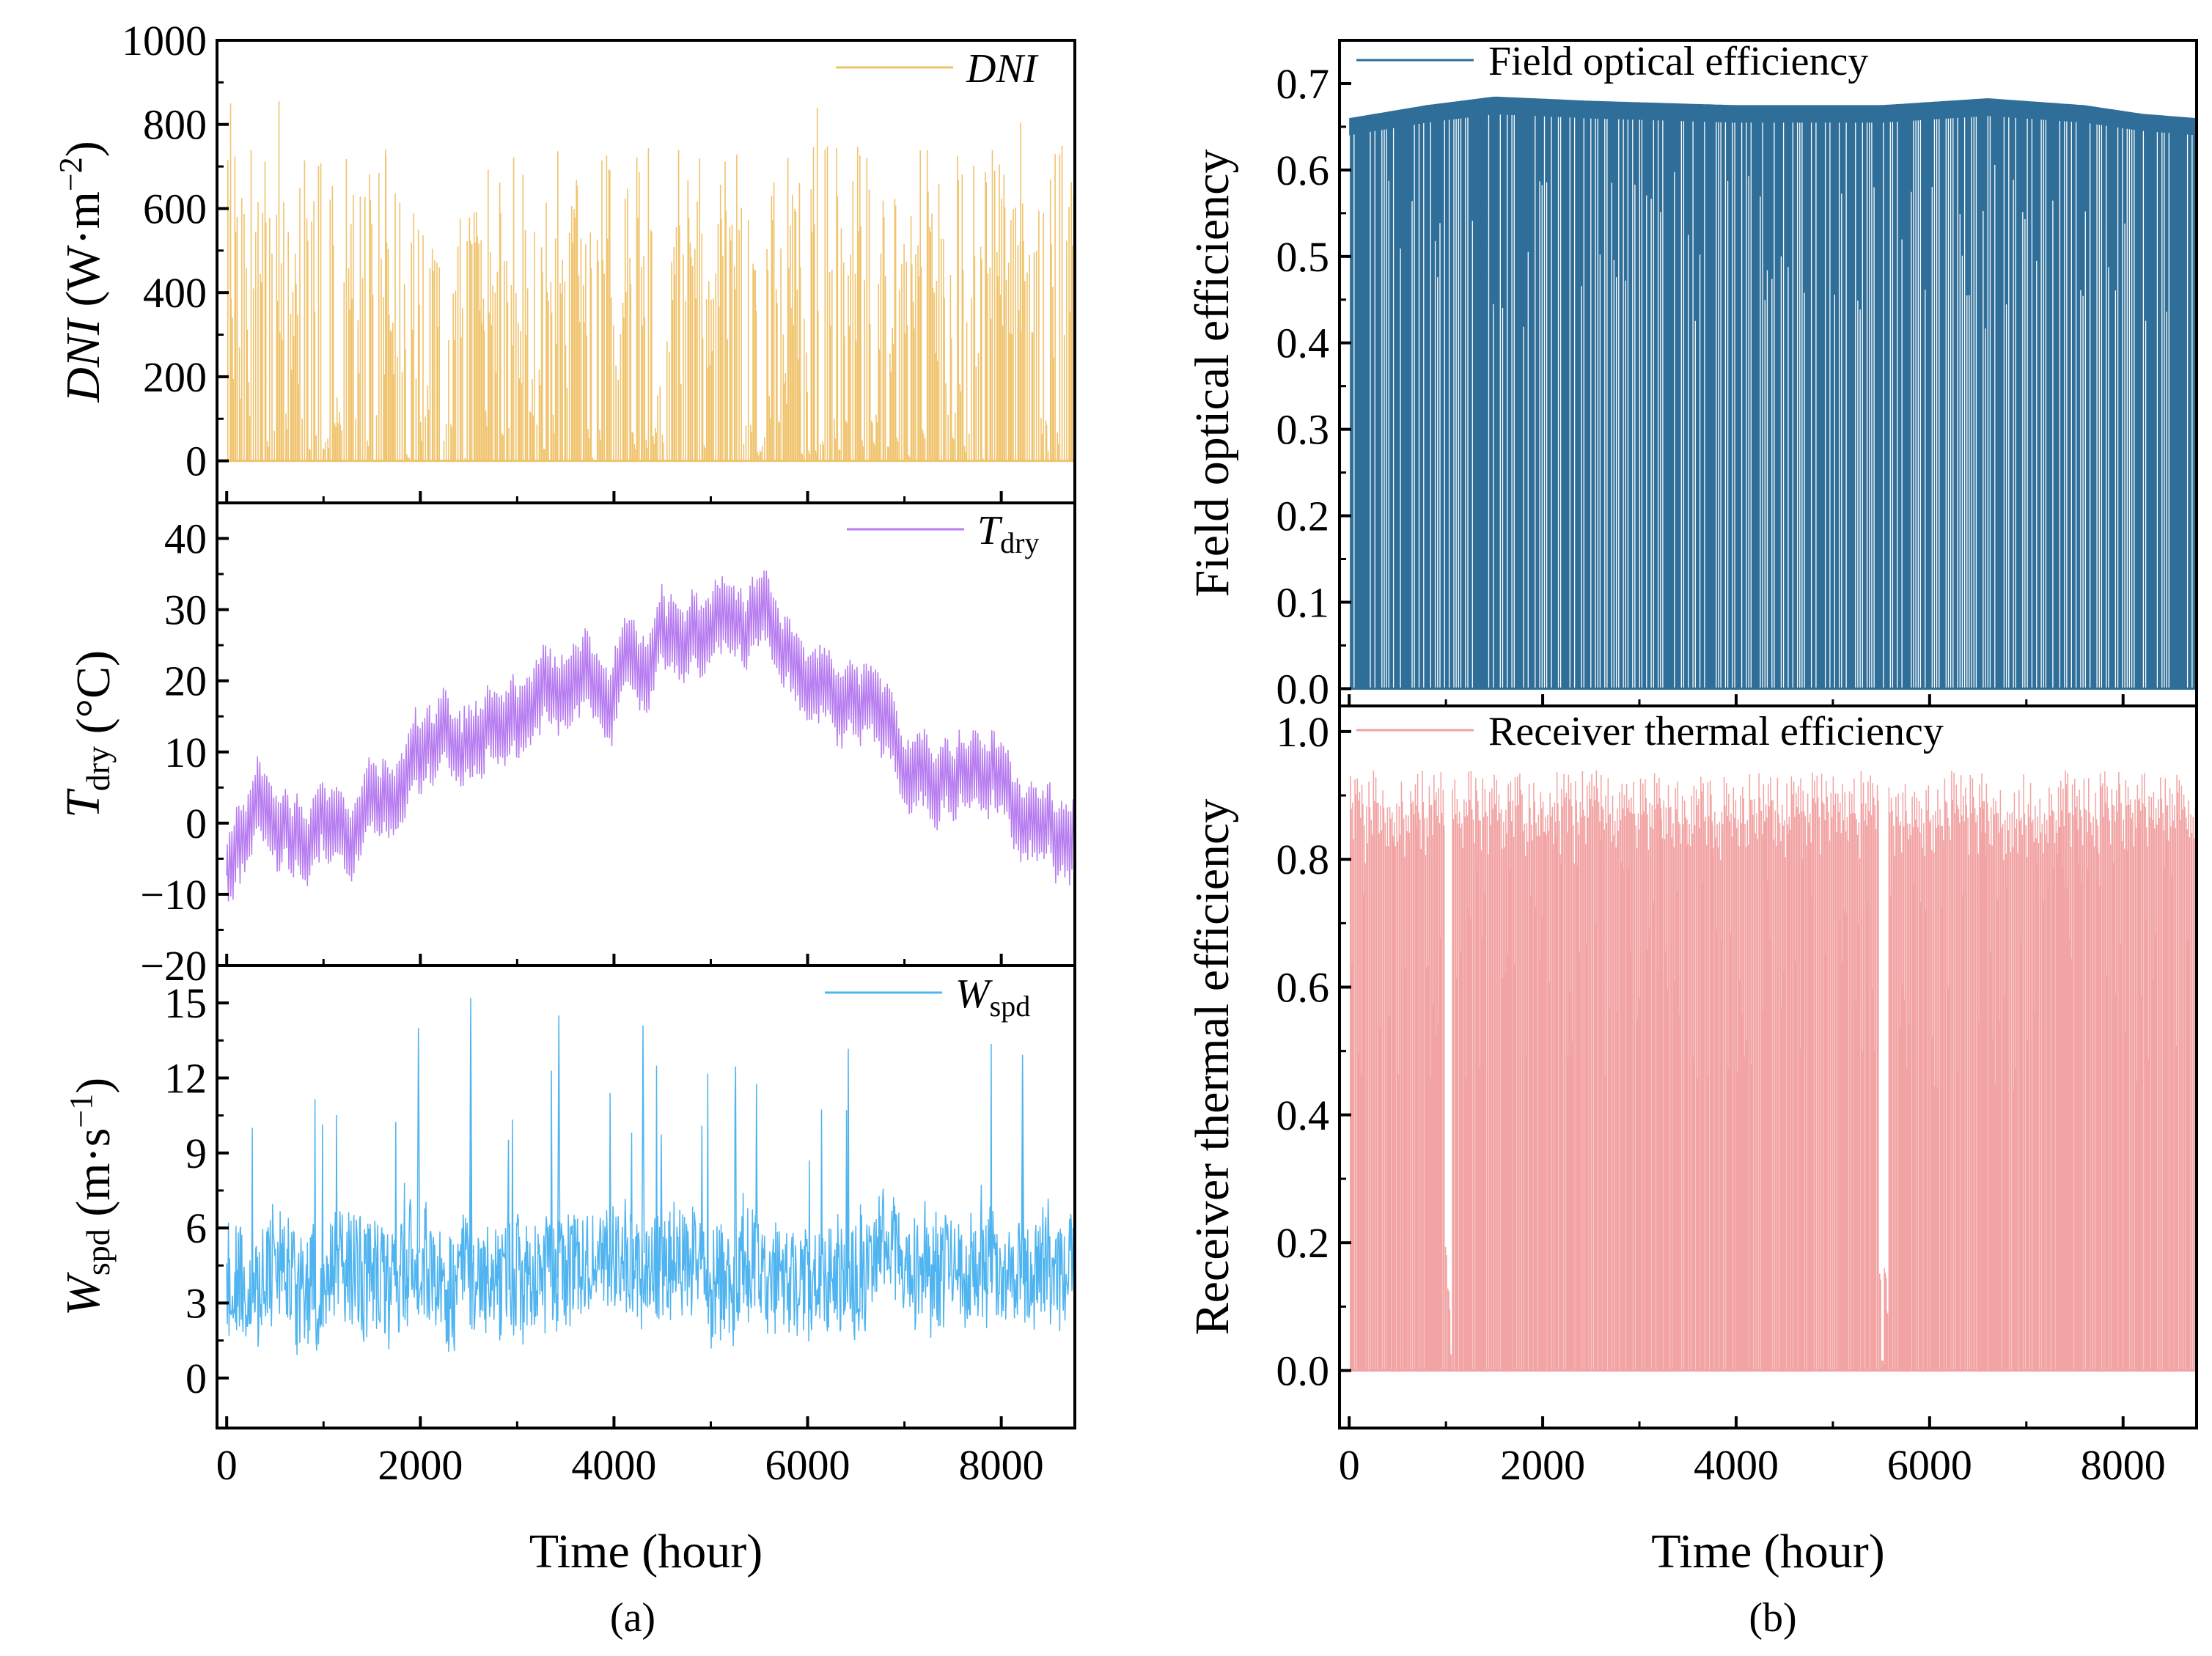 The image size is (2212, 1656). What do you see at coordinates (1303, 602) in the screenshot?
I see `optical-ytick-label: 0.1` at bounding box center [1303, 602].